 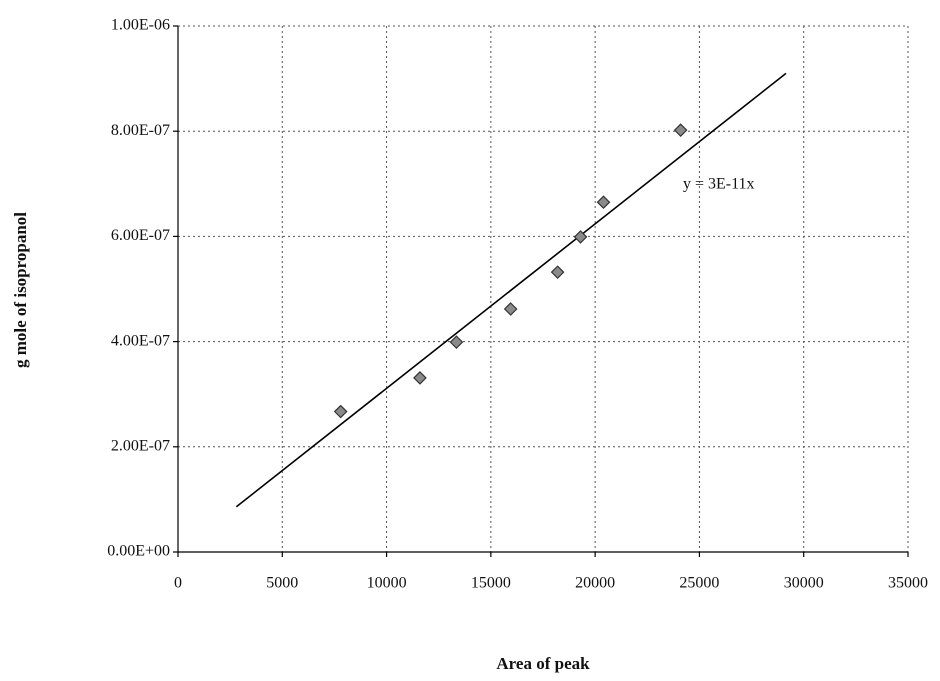 What do you see at coordinates (719, 184) in the screenshot?
I see `trendline-label: y = 3E-11x` at bounding box center [719, 184].